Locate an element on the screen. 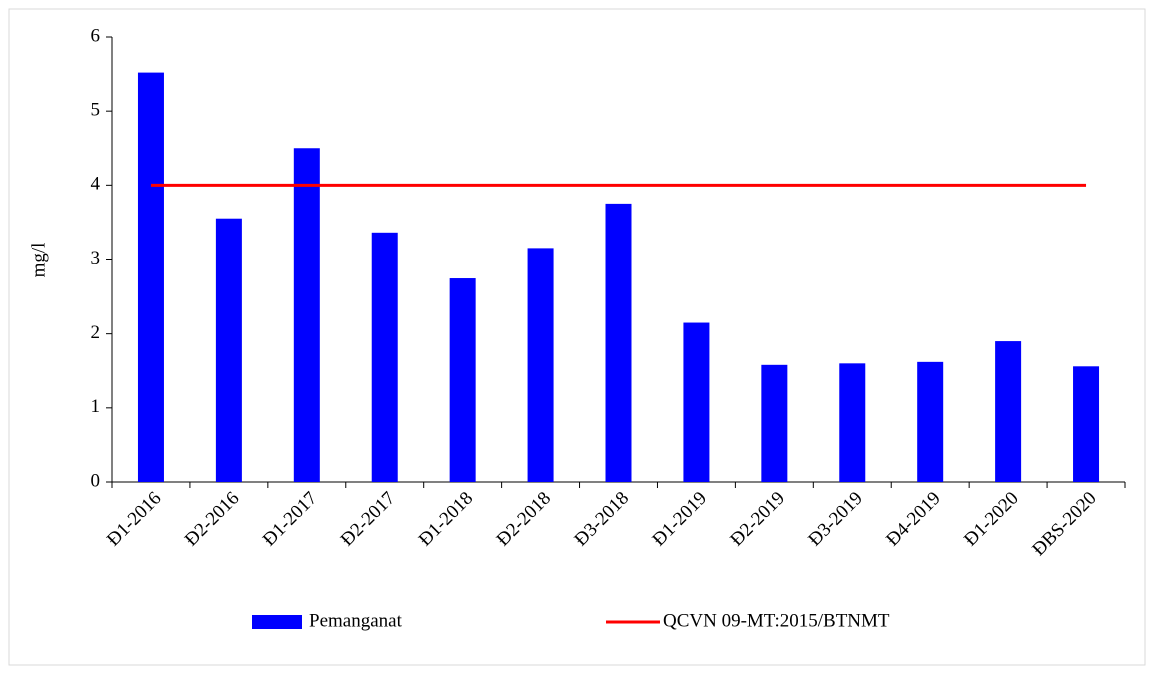  y-tick-label: 6 is located at coordinates (96, 35).